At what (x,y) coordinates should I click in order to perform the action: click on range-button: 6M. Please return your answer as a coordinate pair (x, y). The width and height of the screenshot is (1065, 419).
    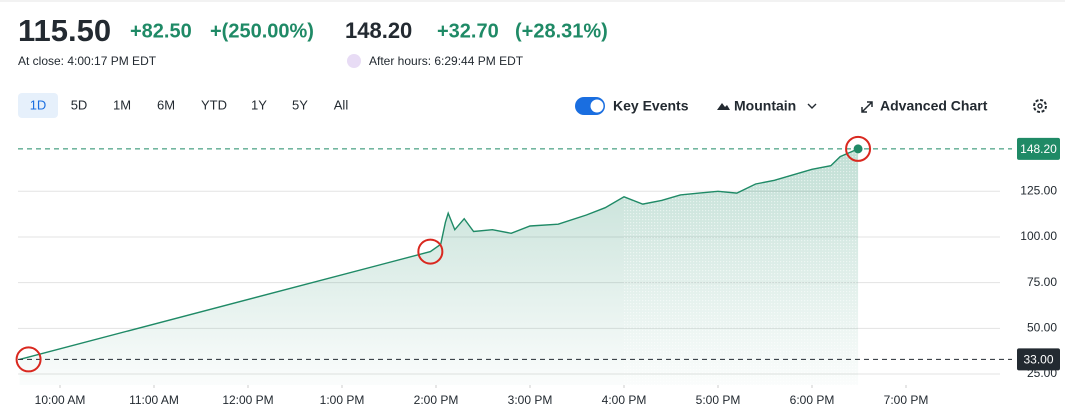
    Looking at the image, I should click on (166, 104).